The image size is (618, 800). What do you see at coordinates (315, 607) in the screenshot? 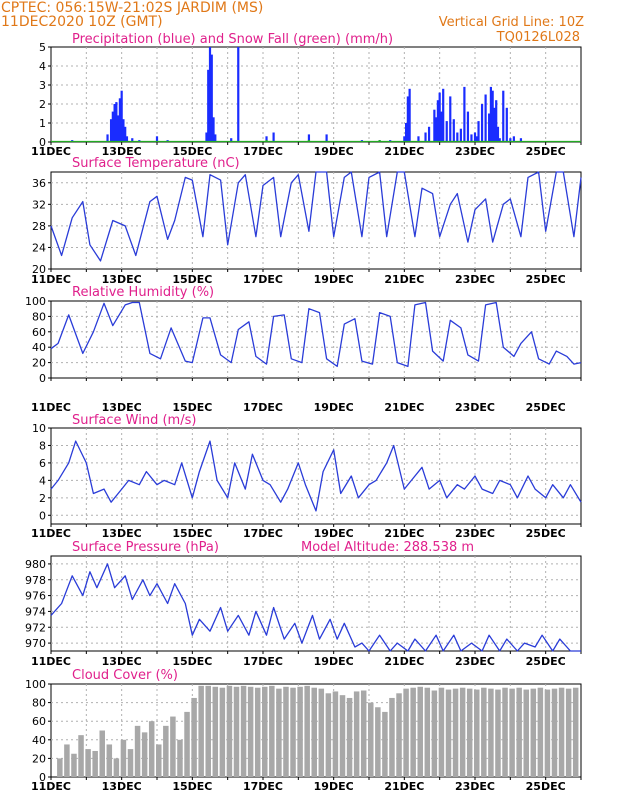
I see `pressure-series-line` at bounding box center [315, 607].